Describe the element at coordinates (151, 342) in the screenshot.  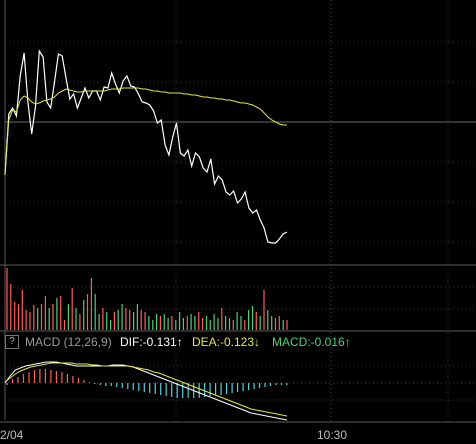
I see `dif-label: DIF:-0.131↑` at that location.